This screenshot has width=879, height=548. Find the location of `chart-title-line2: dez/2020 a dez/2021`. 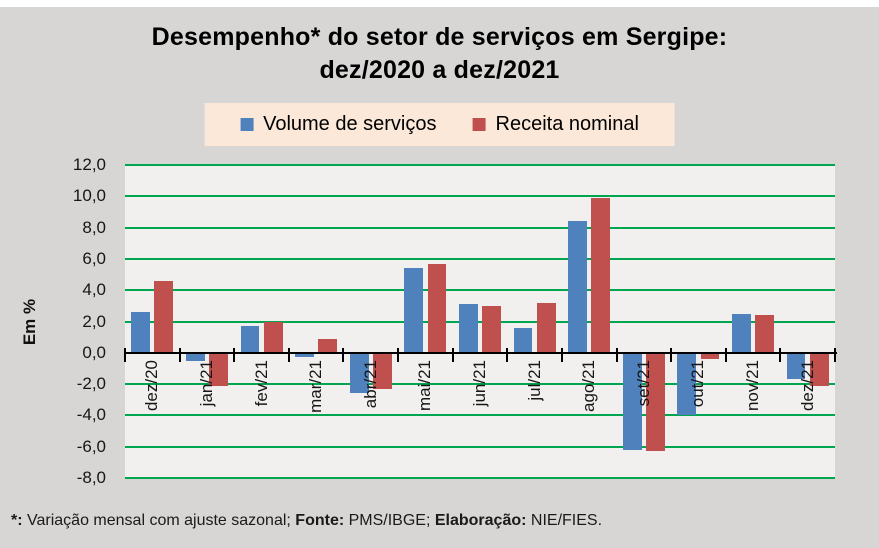

chart-title-line2: dez/2020 a dez/2021 is located at coordinates (439, 70).